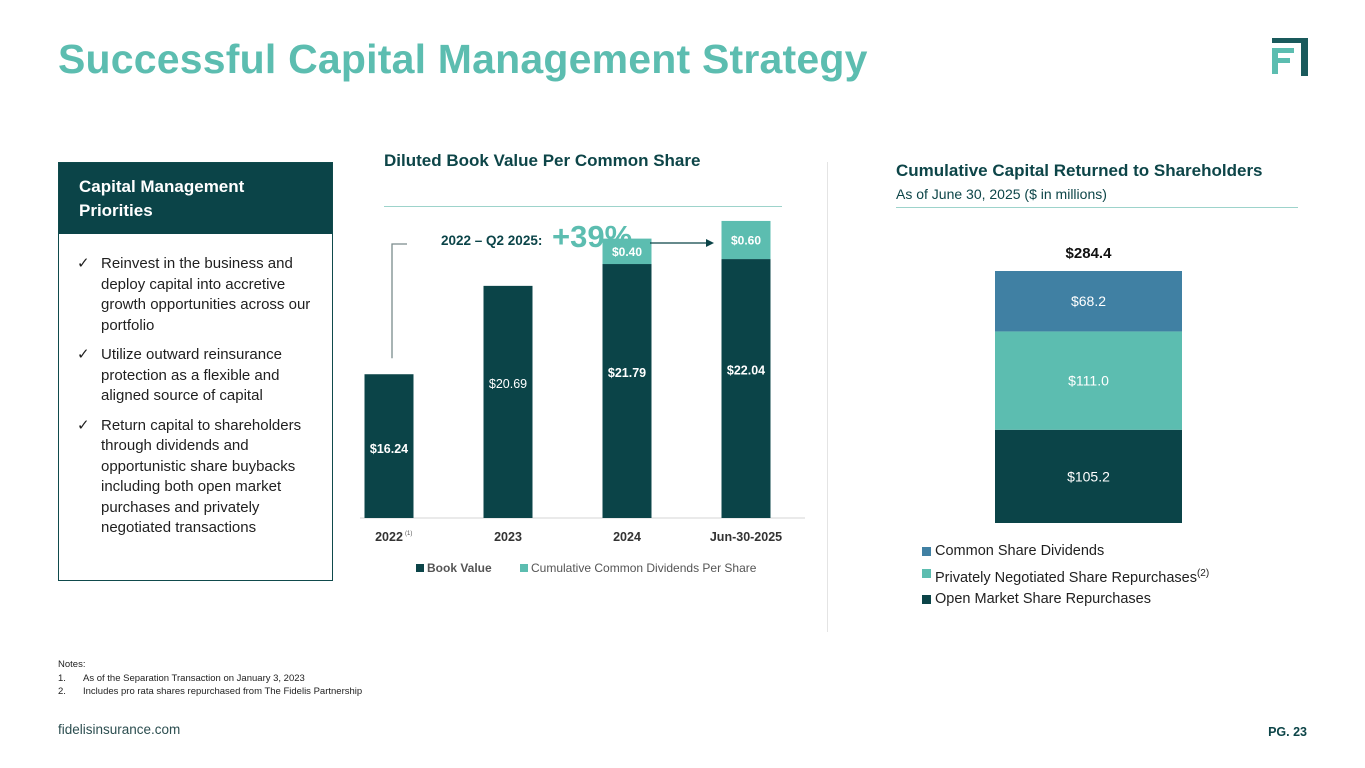 The width and height of the screenshot is (1365, 768). I want to click on legend-label: Privately Negotiated Share Repurchases, so click(1066, 577).